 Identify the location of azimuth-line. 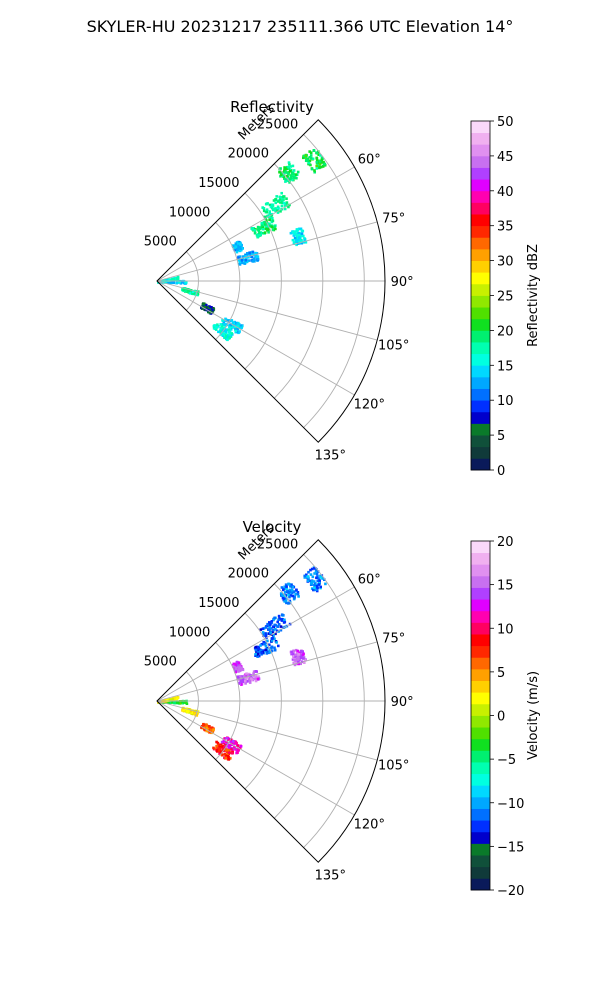
(267, 310).